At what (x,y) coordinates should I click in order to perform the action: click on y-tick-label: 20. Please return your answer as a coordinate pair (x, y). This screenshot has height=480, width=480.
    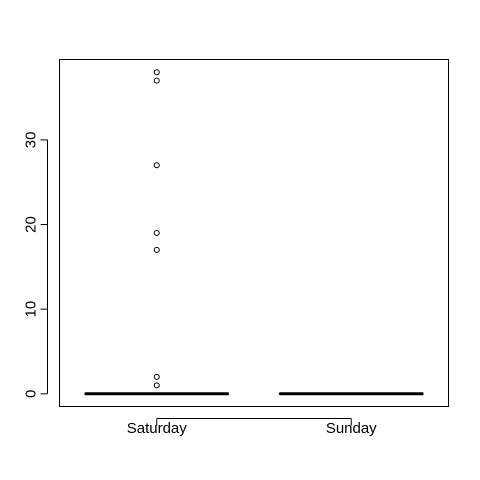
    Looking at the image, I should click on (31, 224).